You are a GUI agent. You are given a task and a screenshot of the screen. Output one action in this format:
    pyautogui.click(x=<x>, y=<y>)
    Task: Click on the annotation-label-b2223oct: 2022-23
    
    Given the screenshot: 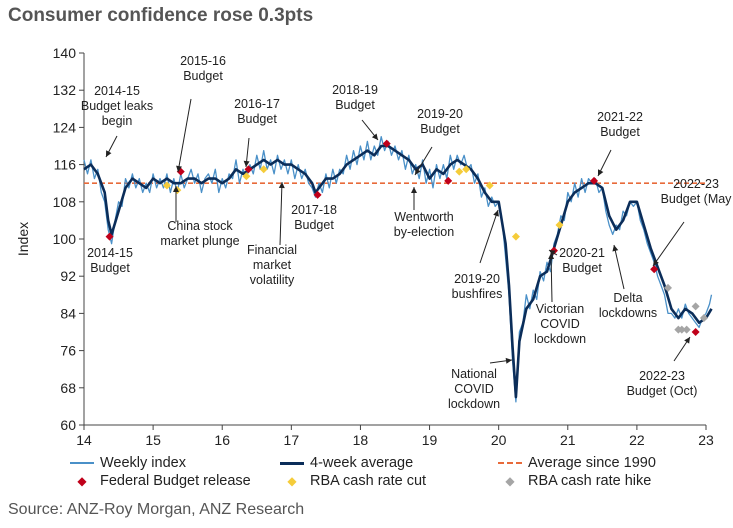 What is the action you would take?
    pyautogui.click(x=662, y=376)
    